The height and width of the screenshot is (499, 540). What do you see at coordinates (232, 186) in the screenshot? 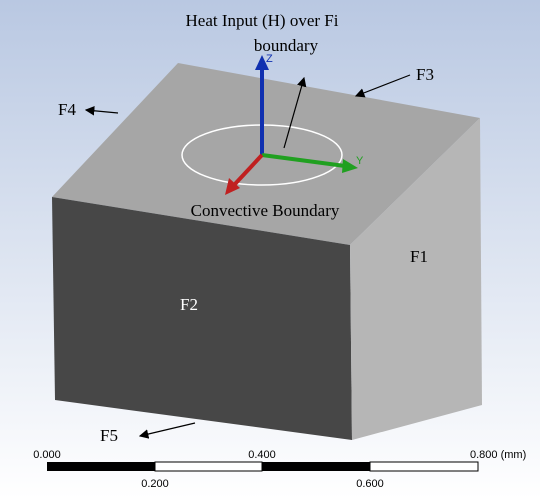
I see `x-arrowhead` at bounding box center [232, 186].